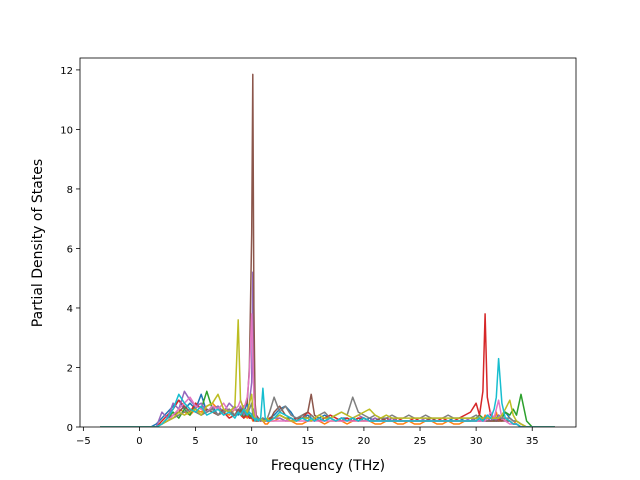 Image resolution: width=640 pixels, height=480 pixels. I want to click on x-tick-label: −5, so click(83, 441).